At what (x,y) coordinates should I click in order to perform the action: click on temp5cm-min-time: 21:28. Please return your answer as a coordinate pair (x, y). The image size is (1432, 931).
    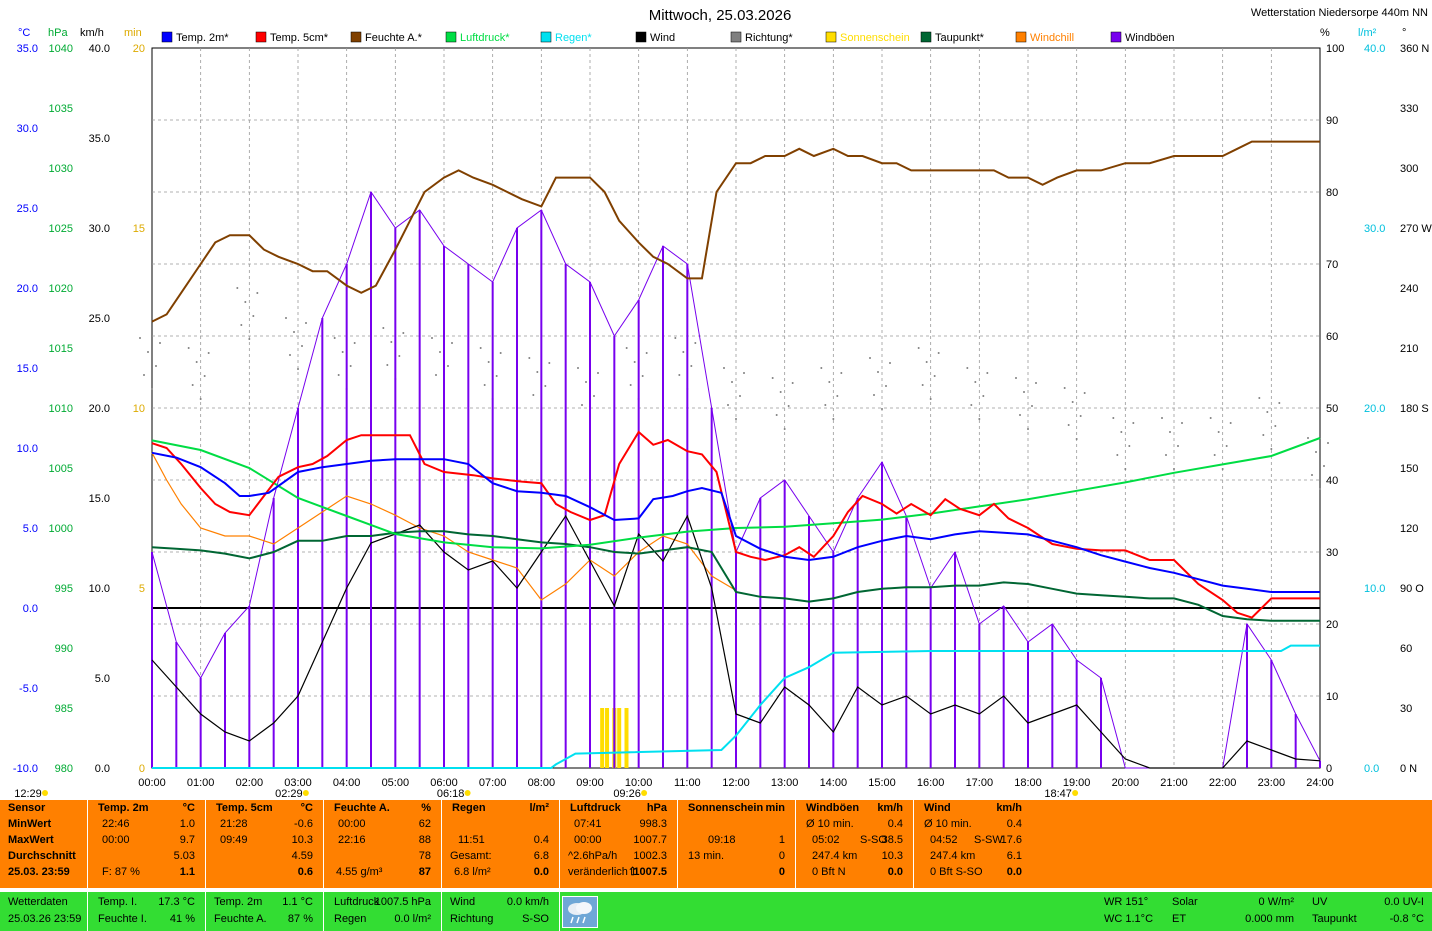
    Looking at the image, I should click on (234, 824).